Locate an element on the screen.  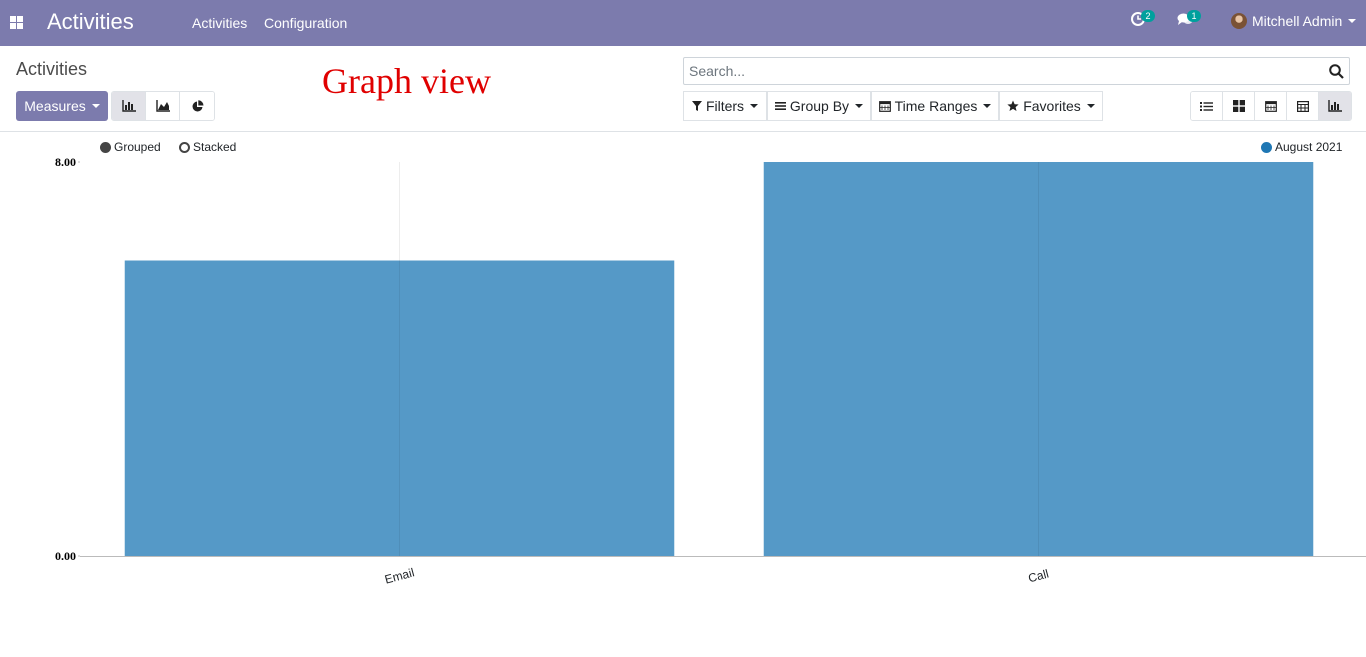
filter-icon is located at coordinates (696, 106).